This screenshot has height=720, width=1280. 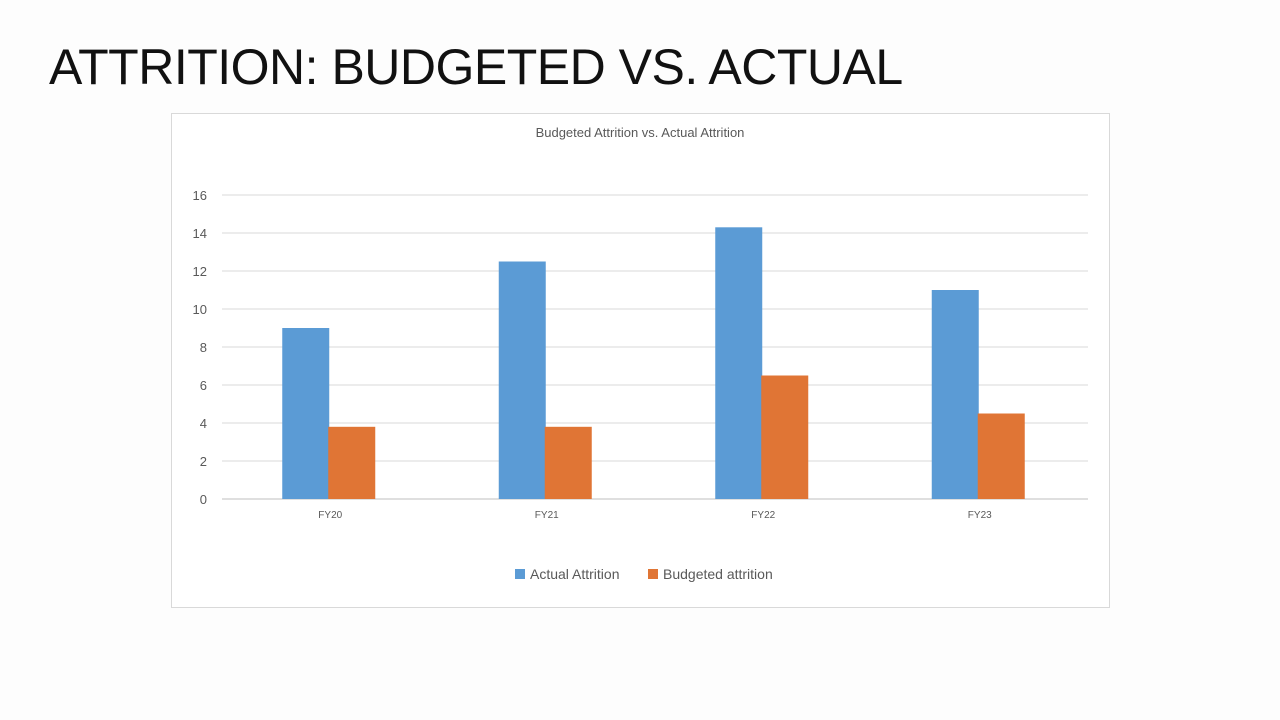 I want to click on y-tick-label: 10, so click(x=200, y=309).